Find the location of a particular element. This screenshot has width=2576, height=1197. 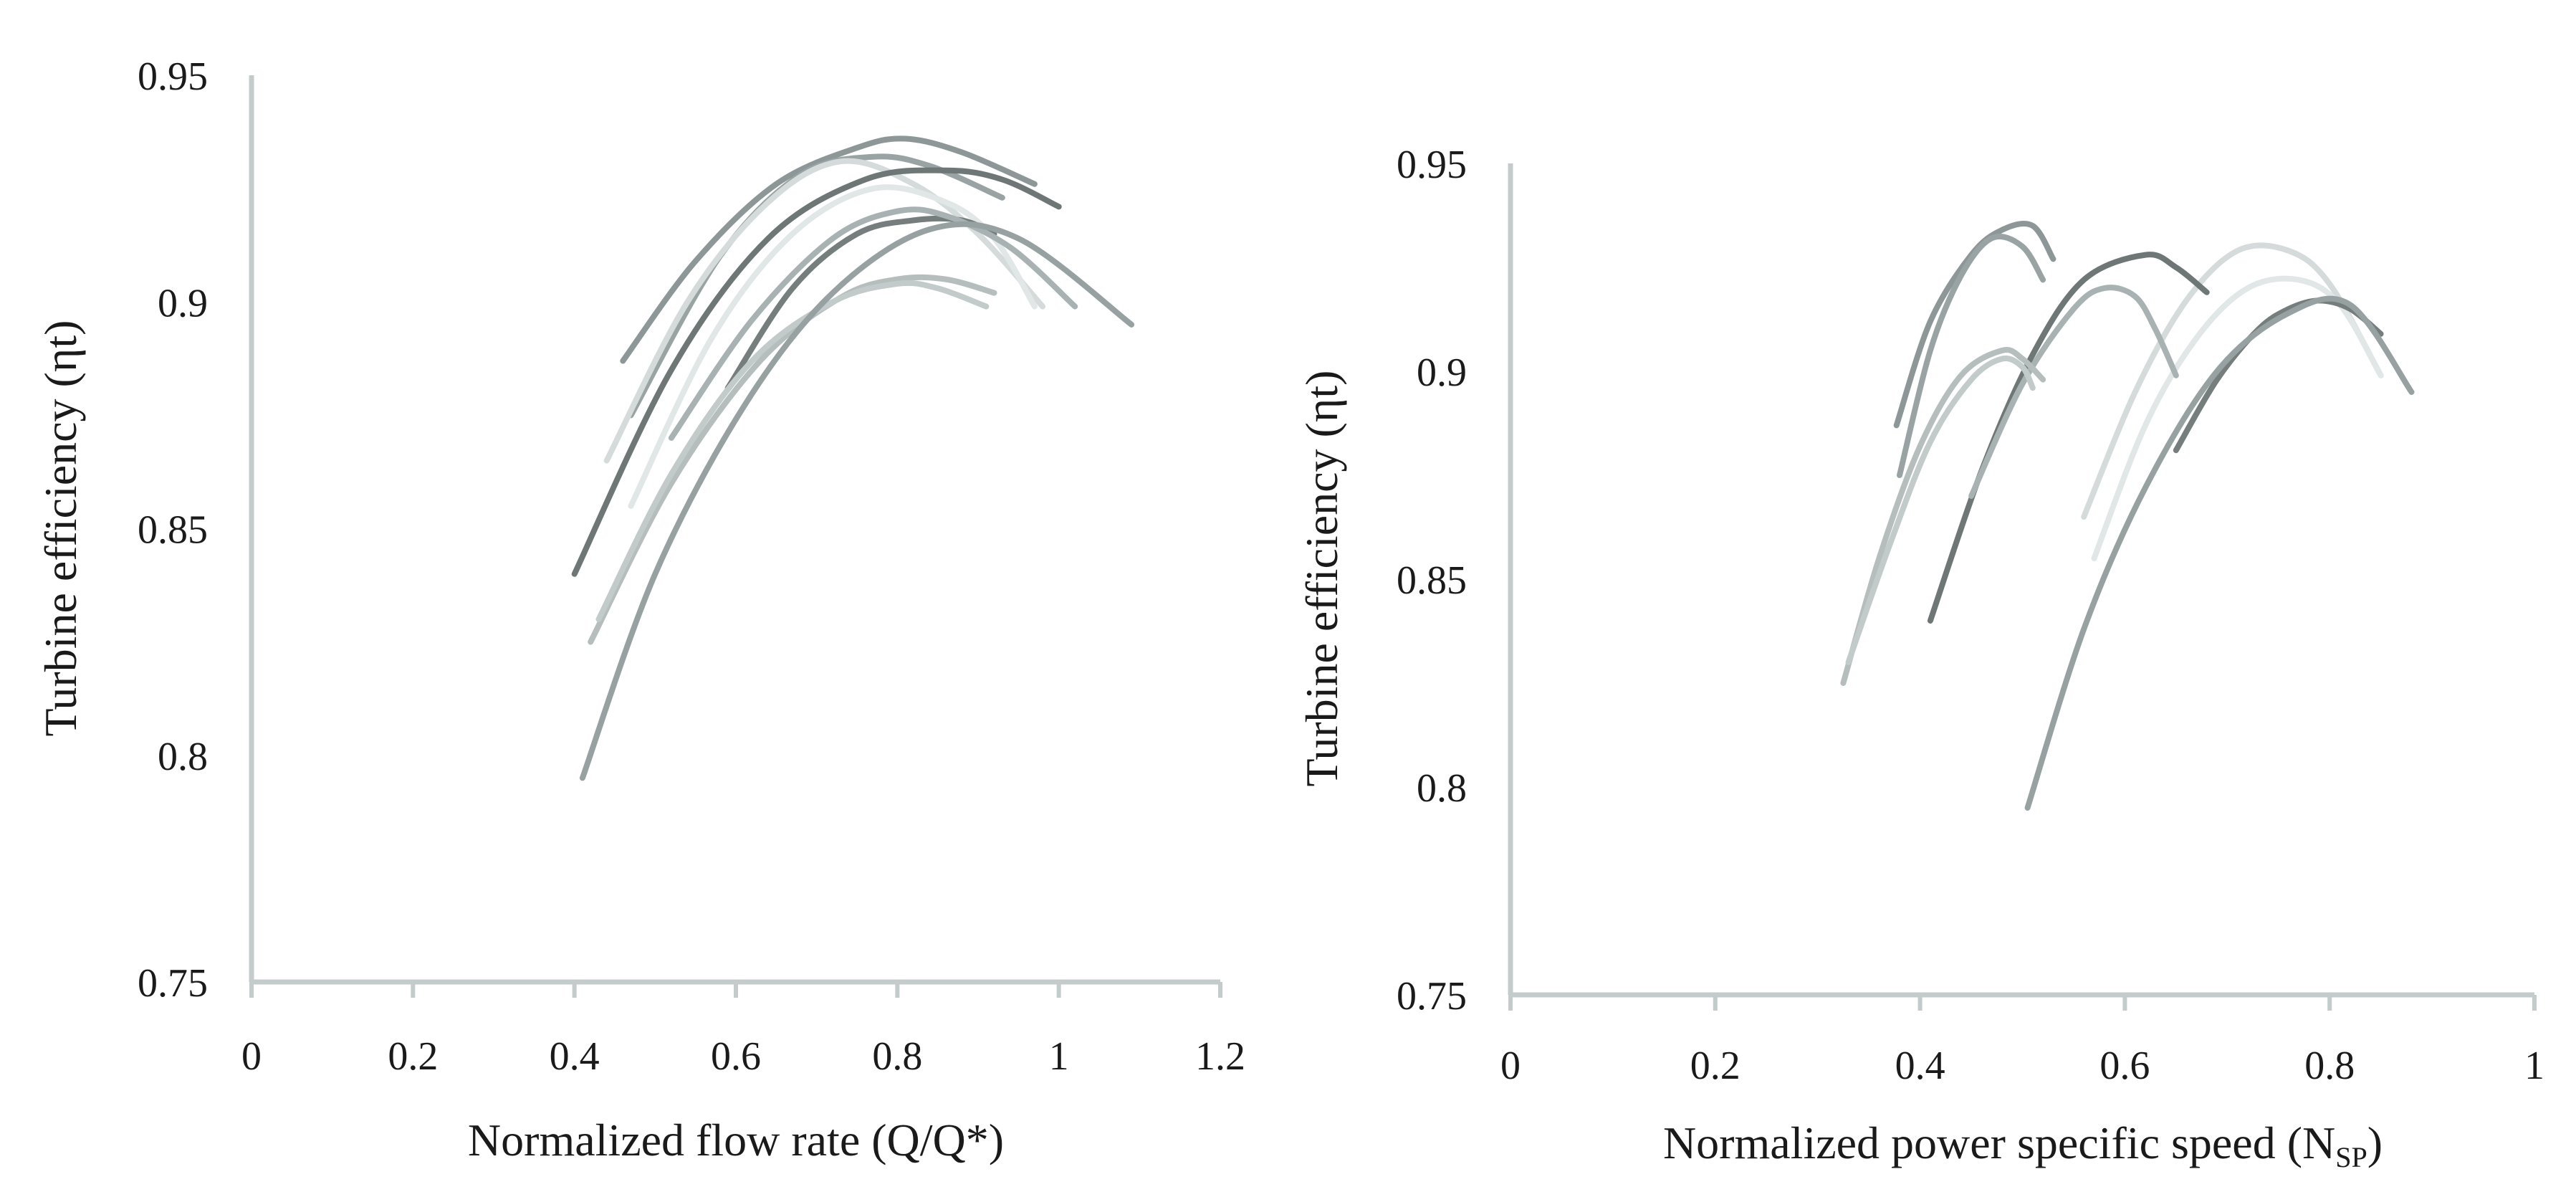

flow-rate-x-tick-label: 0.2 is located at coordinates (413, 1056).